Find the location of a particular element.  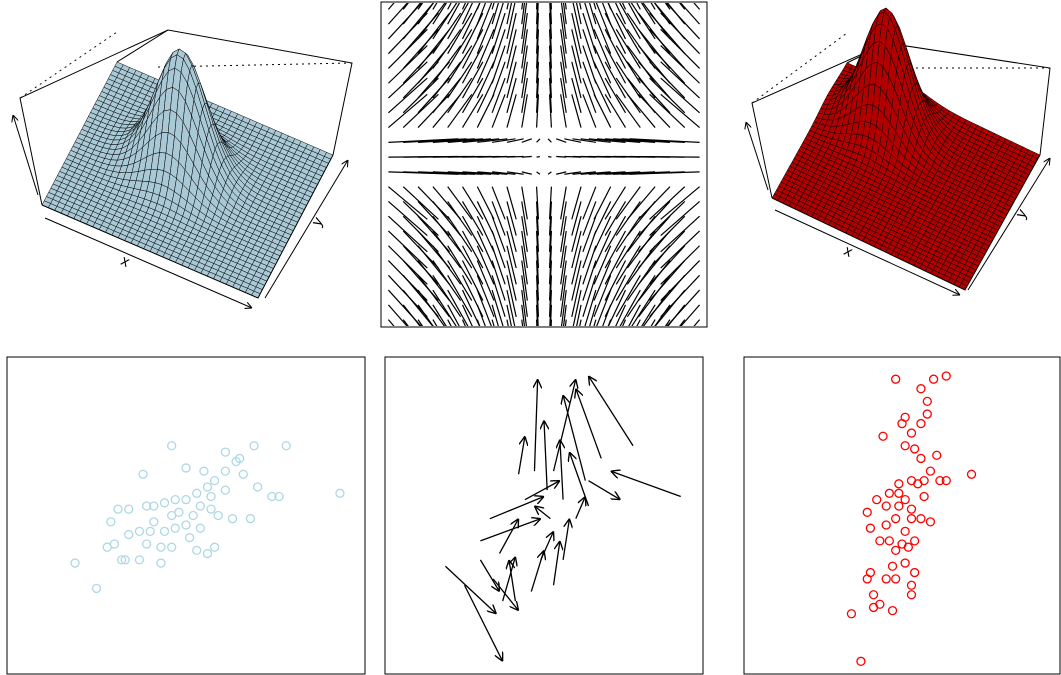

plot-frame is located at coordinates (902, 515).